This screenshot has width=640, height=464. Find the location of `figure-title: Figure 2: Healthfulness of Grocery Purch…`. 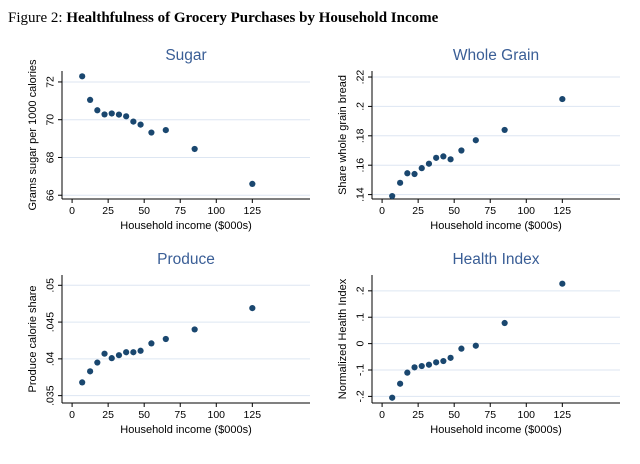

figure-title: Figure 2: Healthfulness of Grocery Purch… is located at coordinates (320, 13).